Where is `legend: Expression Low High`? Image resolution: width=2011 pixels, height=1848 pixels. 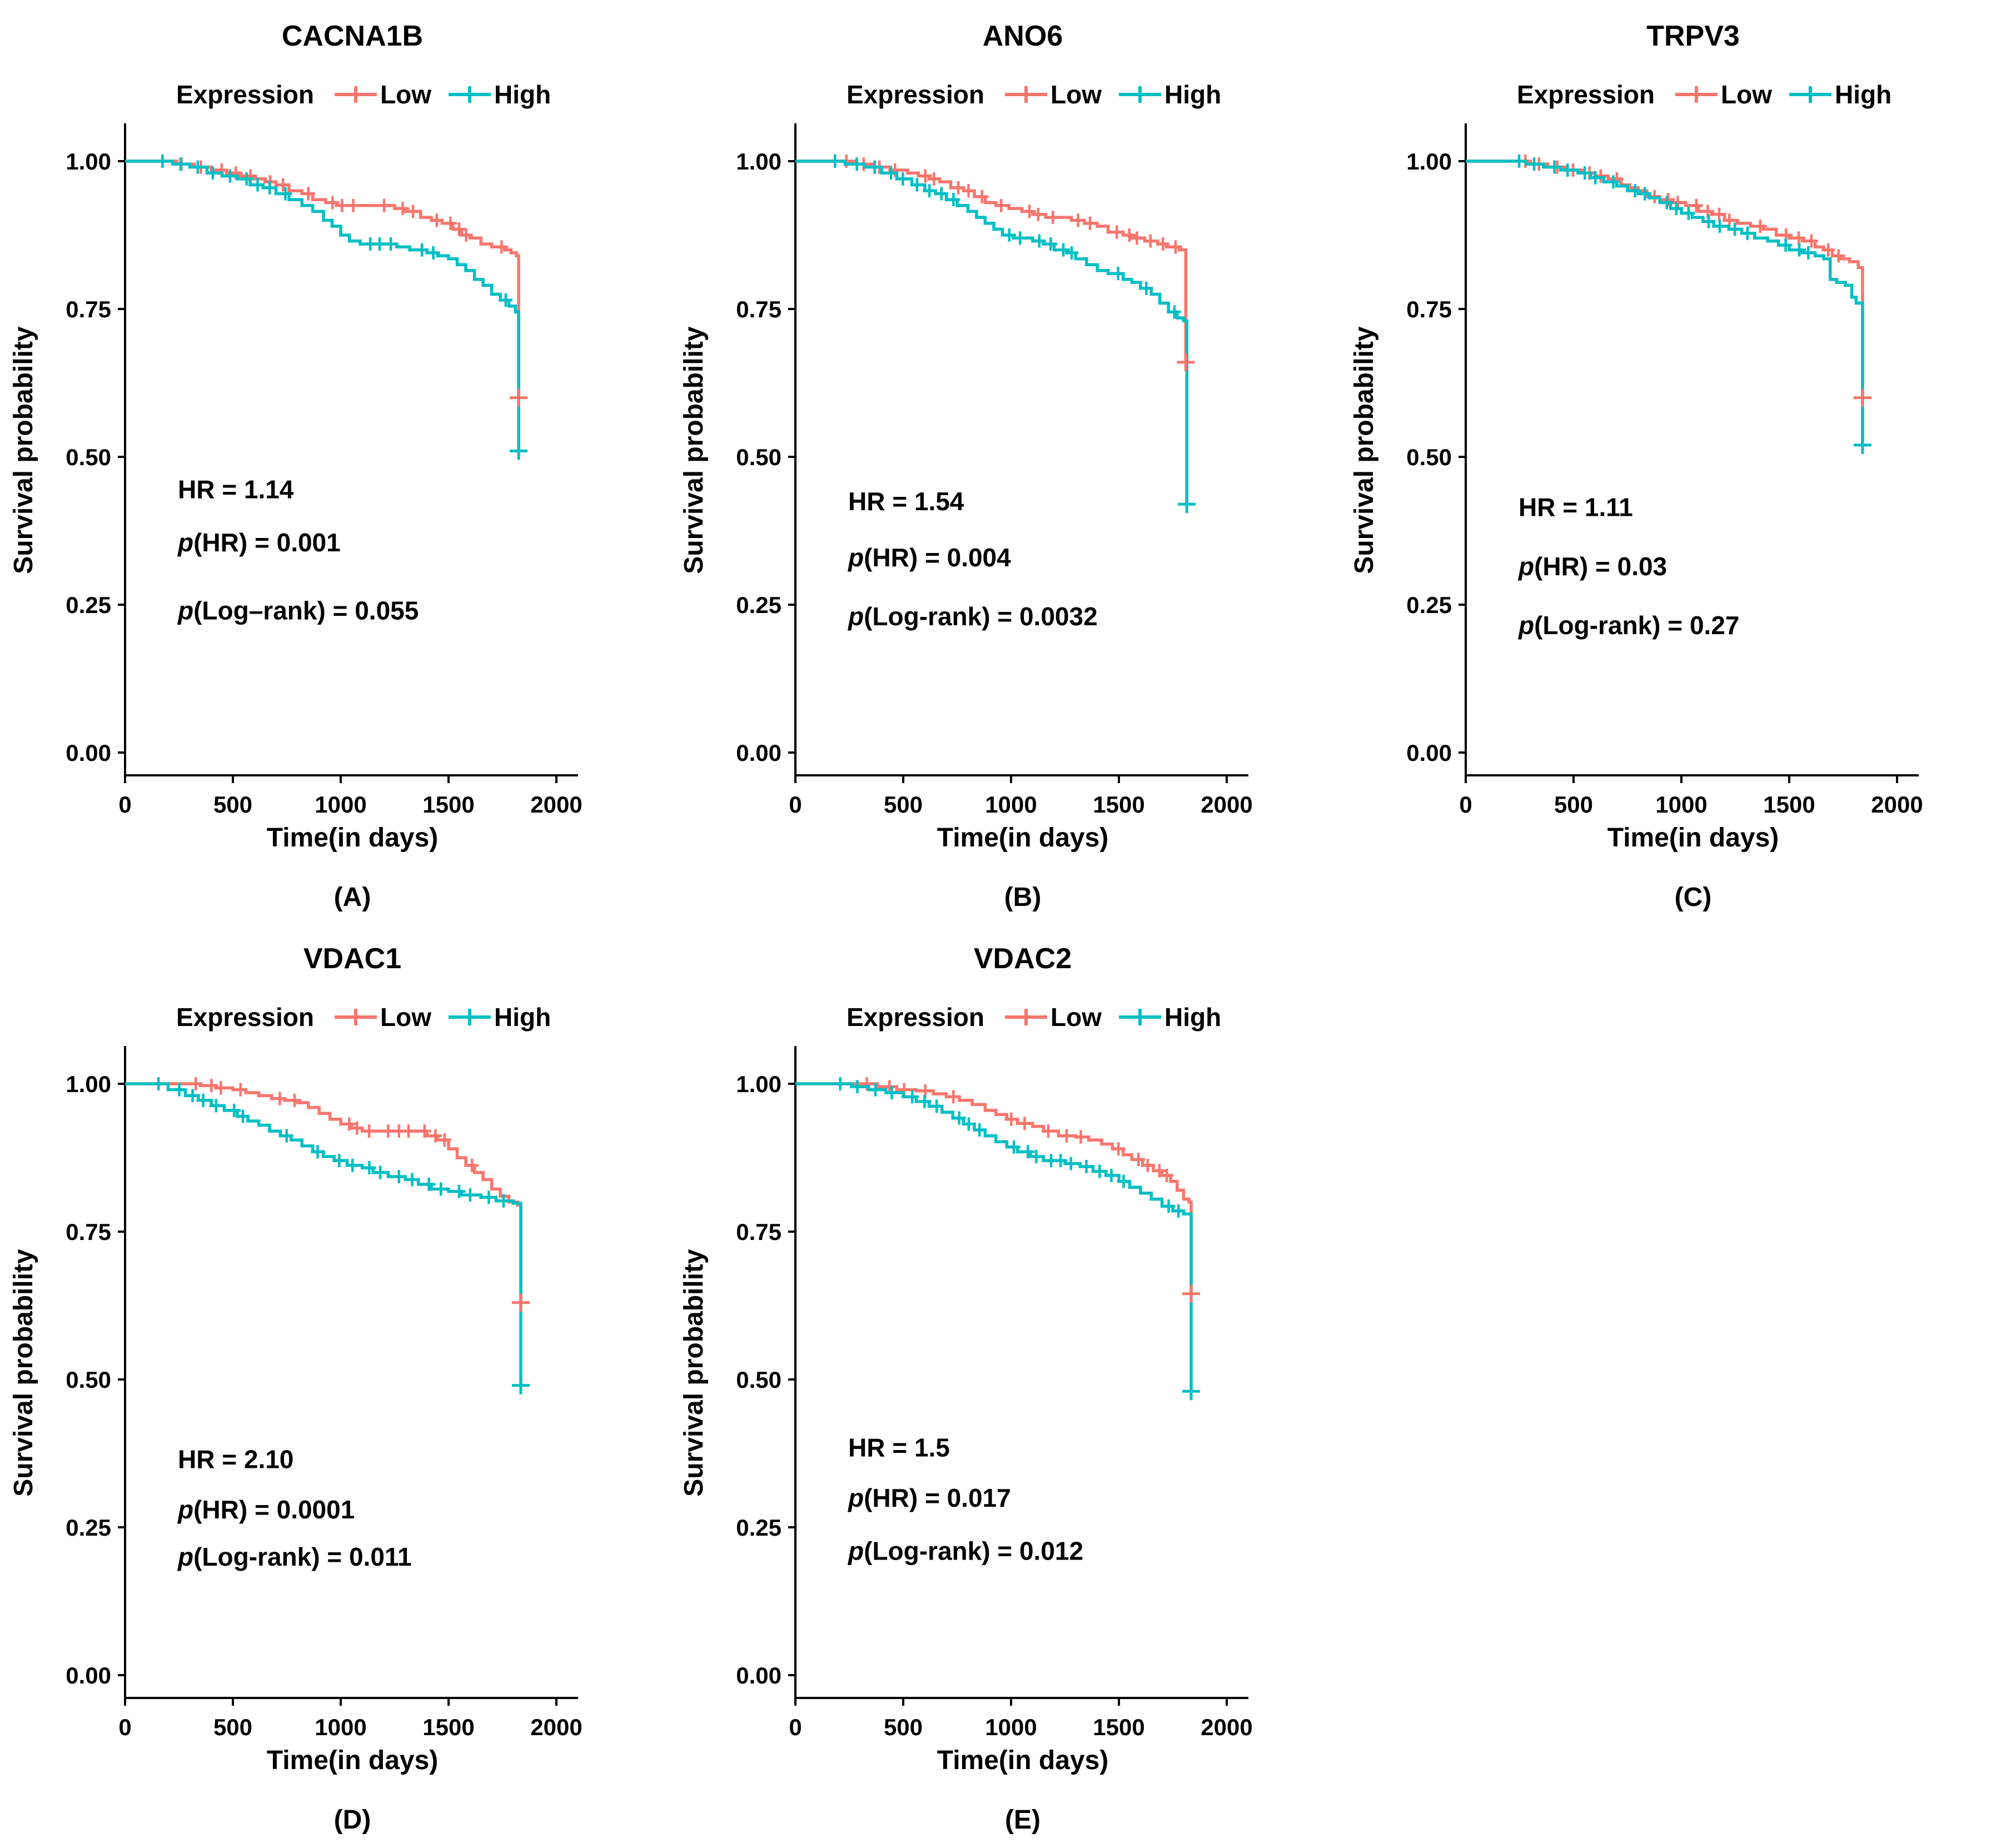
legend: Expression Low High is located at coordinates (363, 94).